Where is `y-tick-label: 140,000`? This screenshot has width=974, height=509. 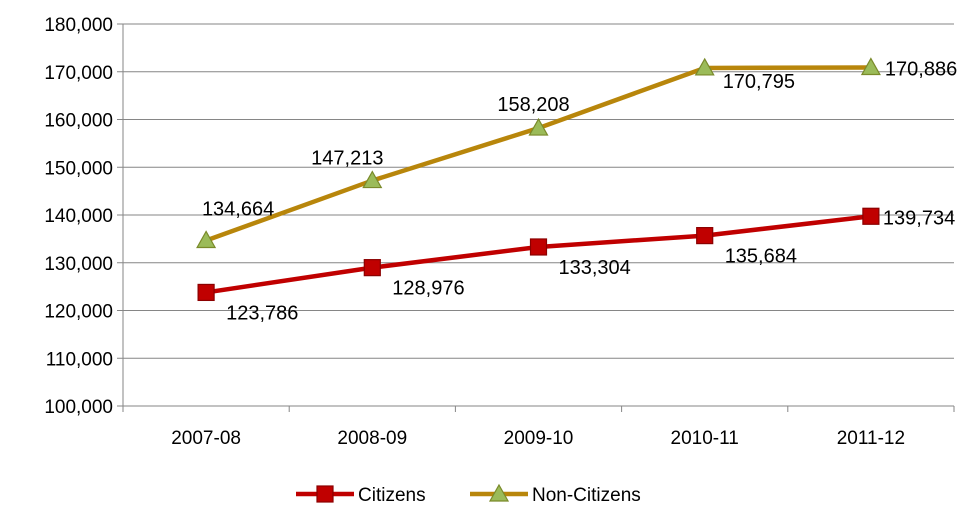
y-tick-label: 140,000 is located at coordinates (78, 216).